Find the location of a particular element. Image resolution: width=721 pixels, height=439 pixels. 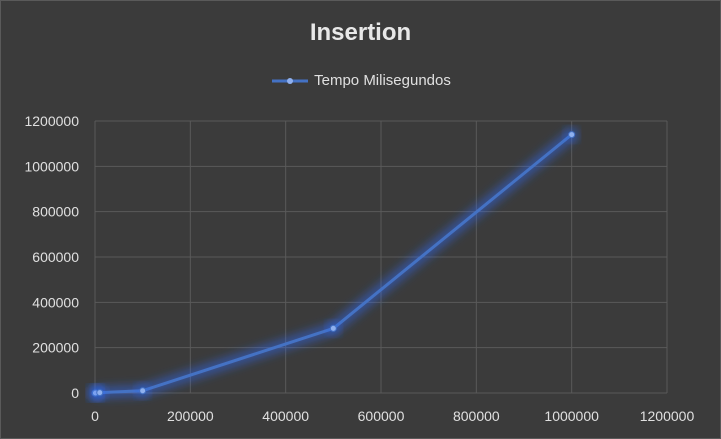

legend: Tempo Milisegundos is located at coordinates (360, 80).